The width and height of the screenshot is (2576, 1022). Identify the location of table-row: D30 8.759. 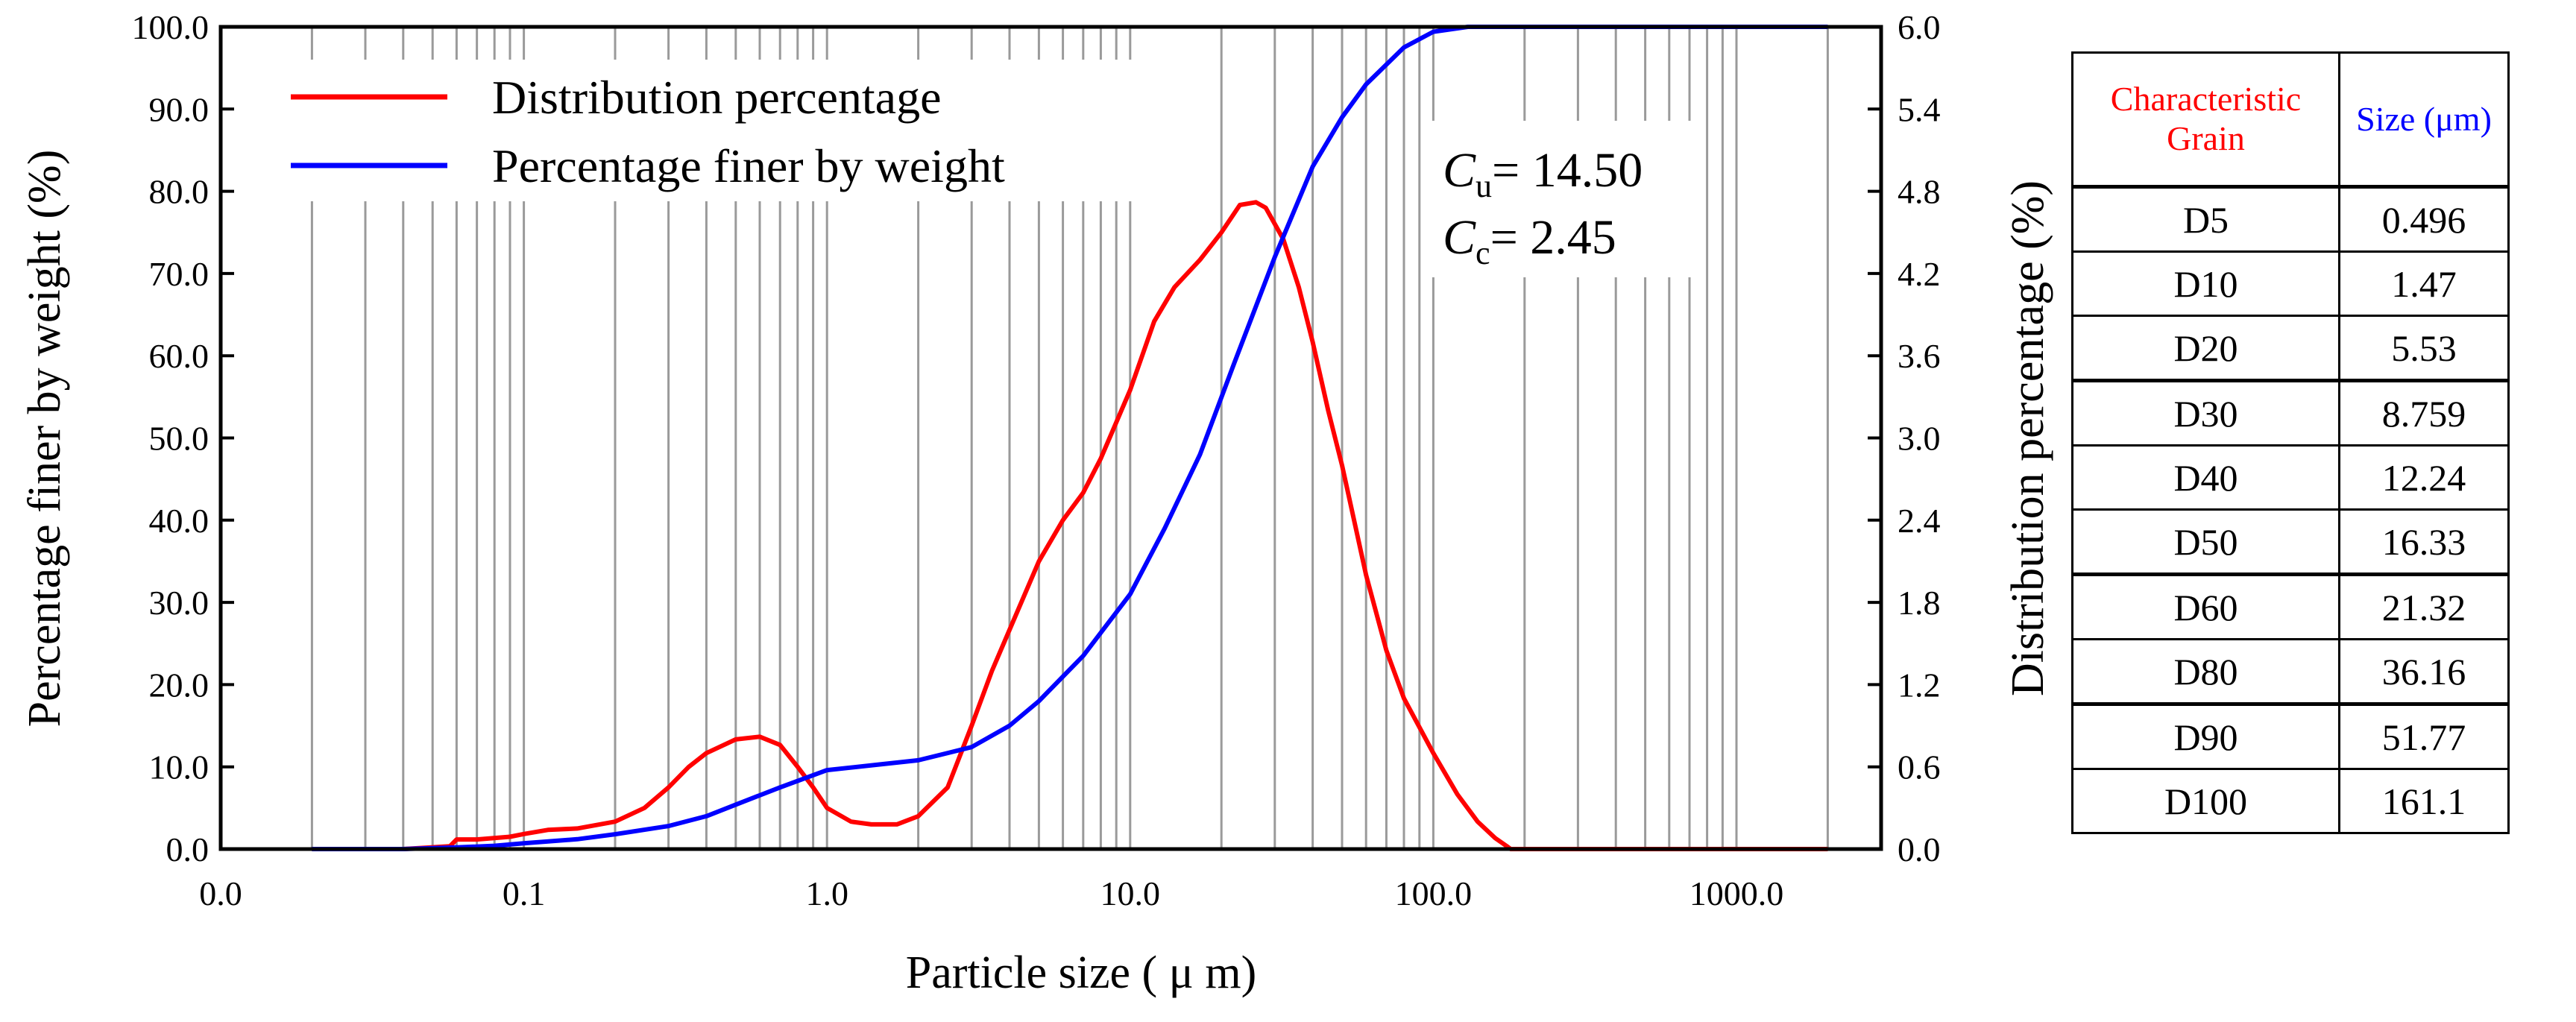
(2290, 413).